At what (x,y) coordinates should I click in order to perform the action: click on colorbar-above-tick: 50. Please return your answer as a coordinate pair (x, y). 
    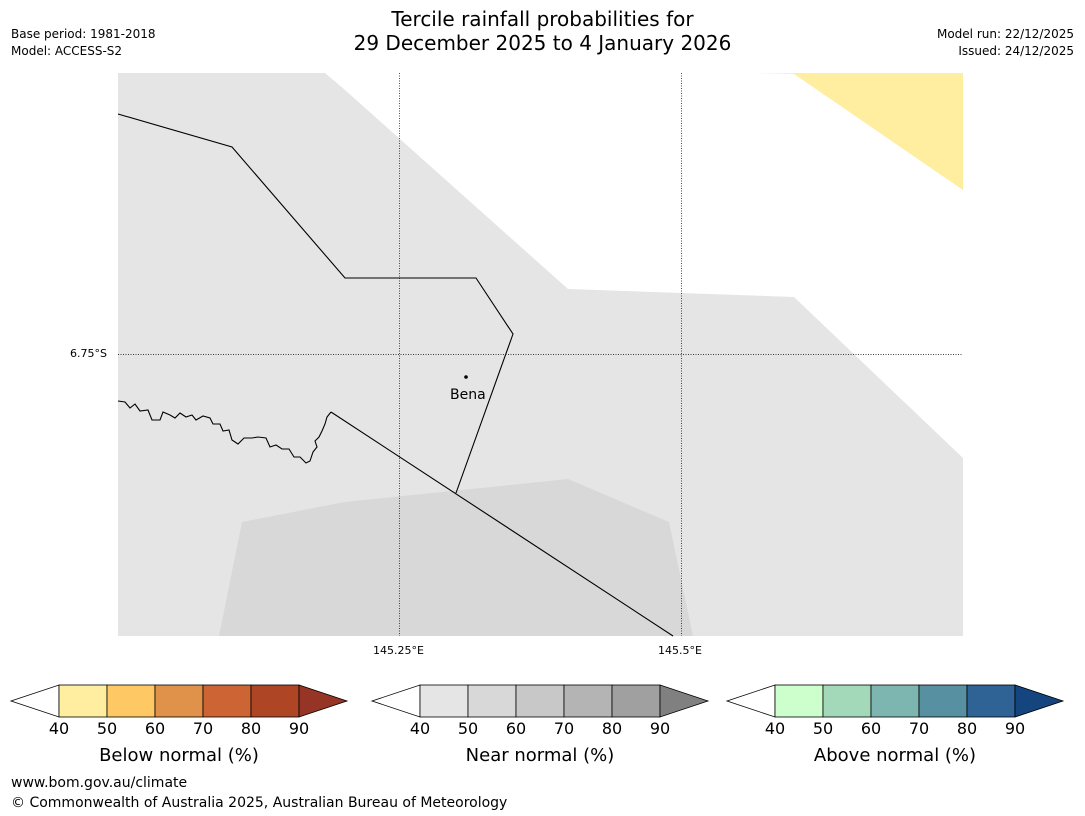
    Looking at the image, I should click on (823, 728).